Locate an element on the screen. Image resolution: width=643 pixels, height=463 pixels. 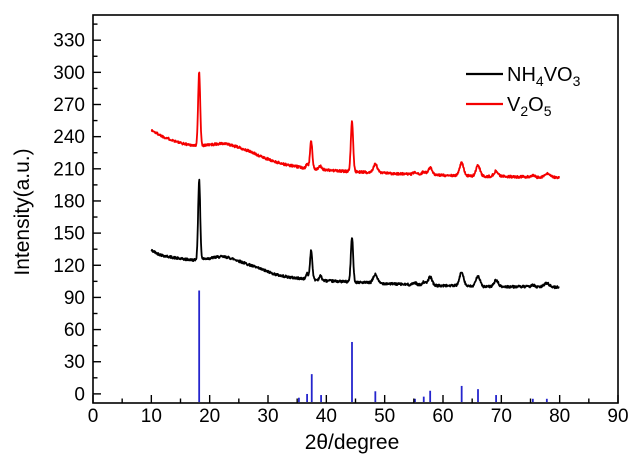
x-tick-label: 60 is located at coordinates (442, 416).